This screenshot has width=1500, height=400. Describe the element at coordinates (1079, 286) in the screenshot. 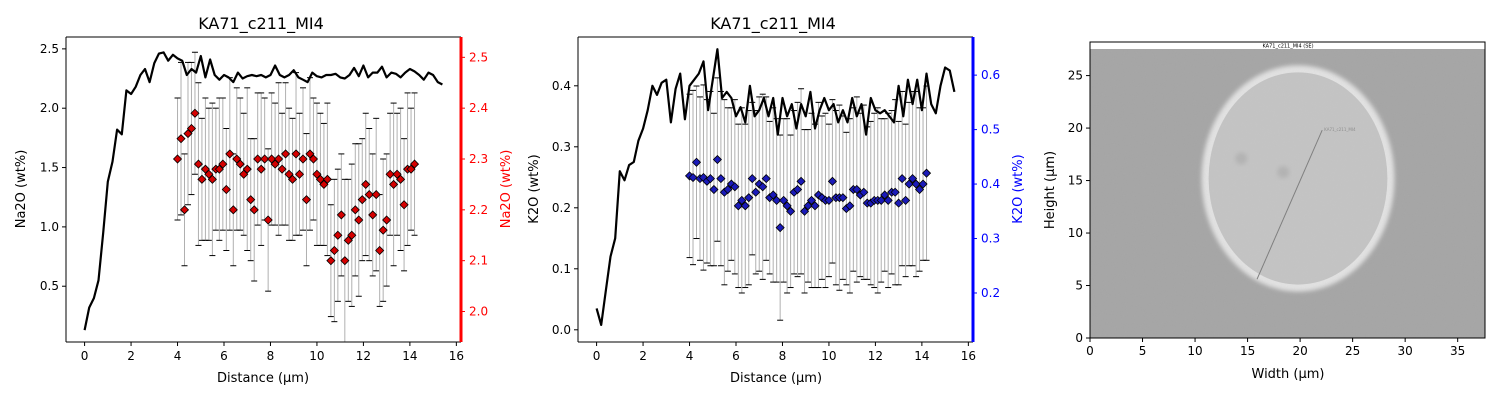

I see `sem-y-tick-label: 5` at that location.